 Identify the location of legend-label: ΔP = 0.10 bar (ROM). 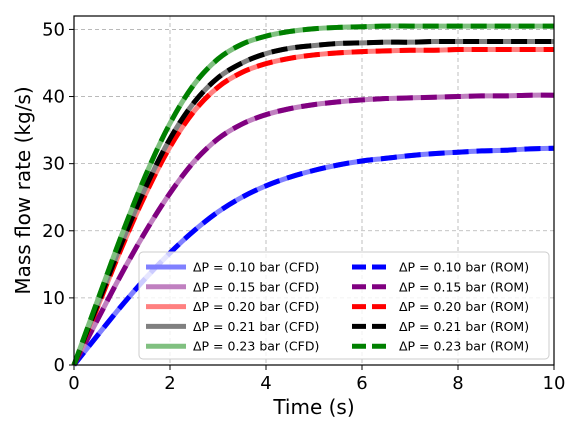
(464, 267).